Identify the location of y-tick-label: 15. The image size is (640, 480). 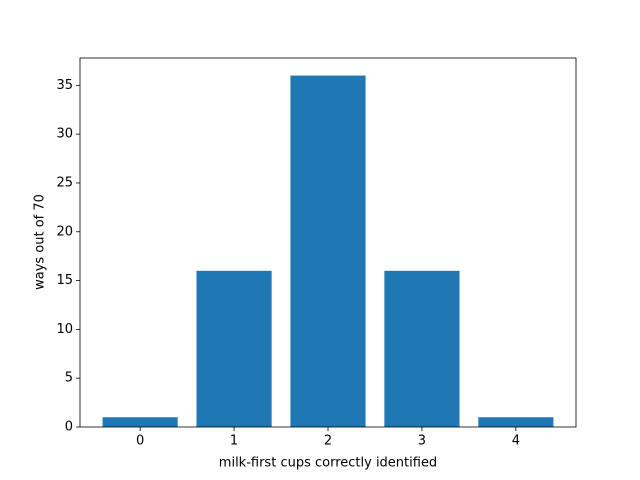
(64, 280).